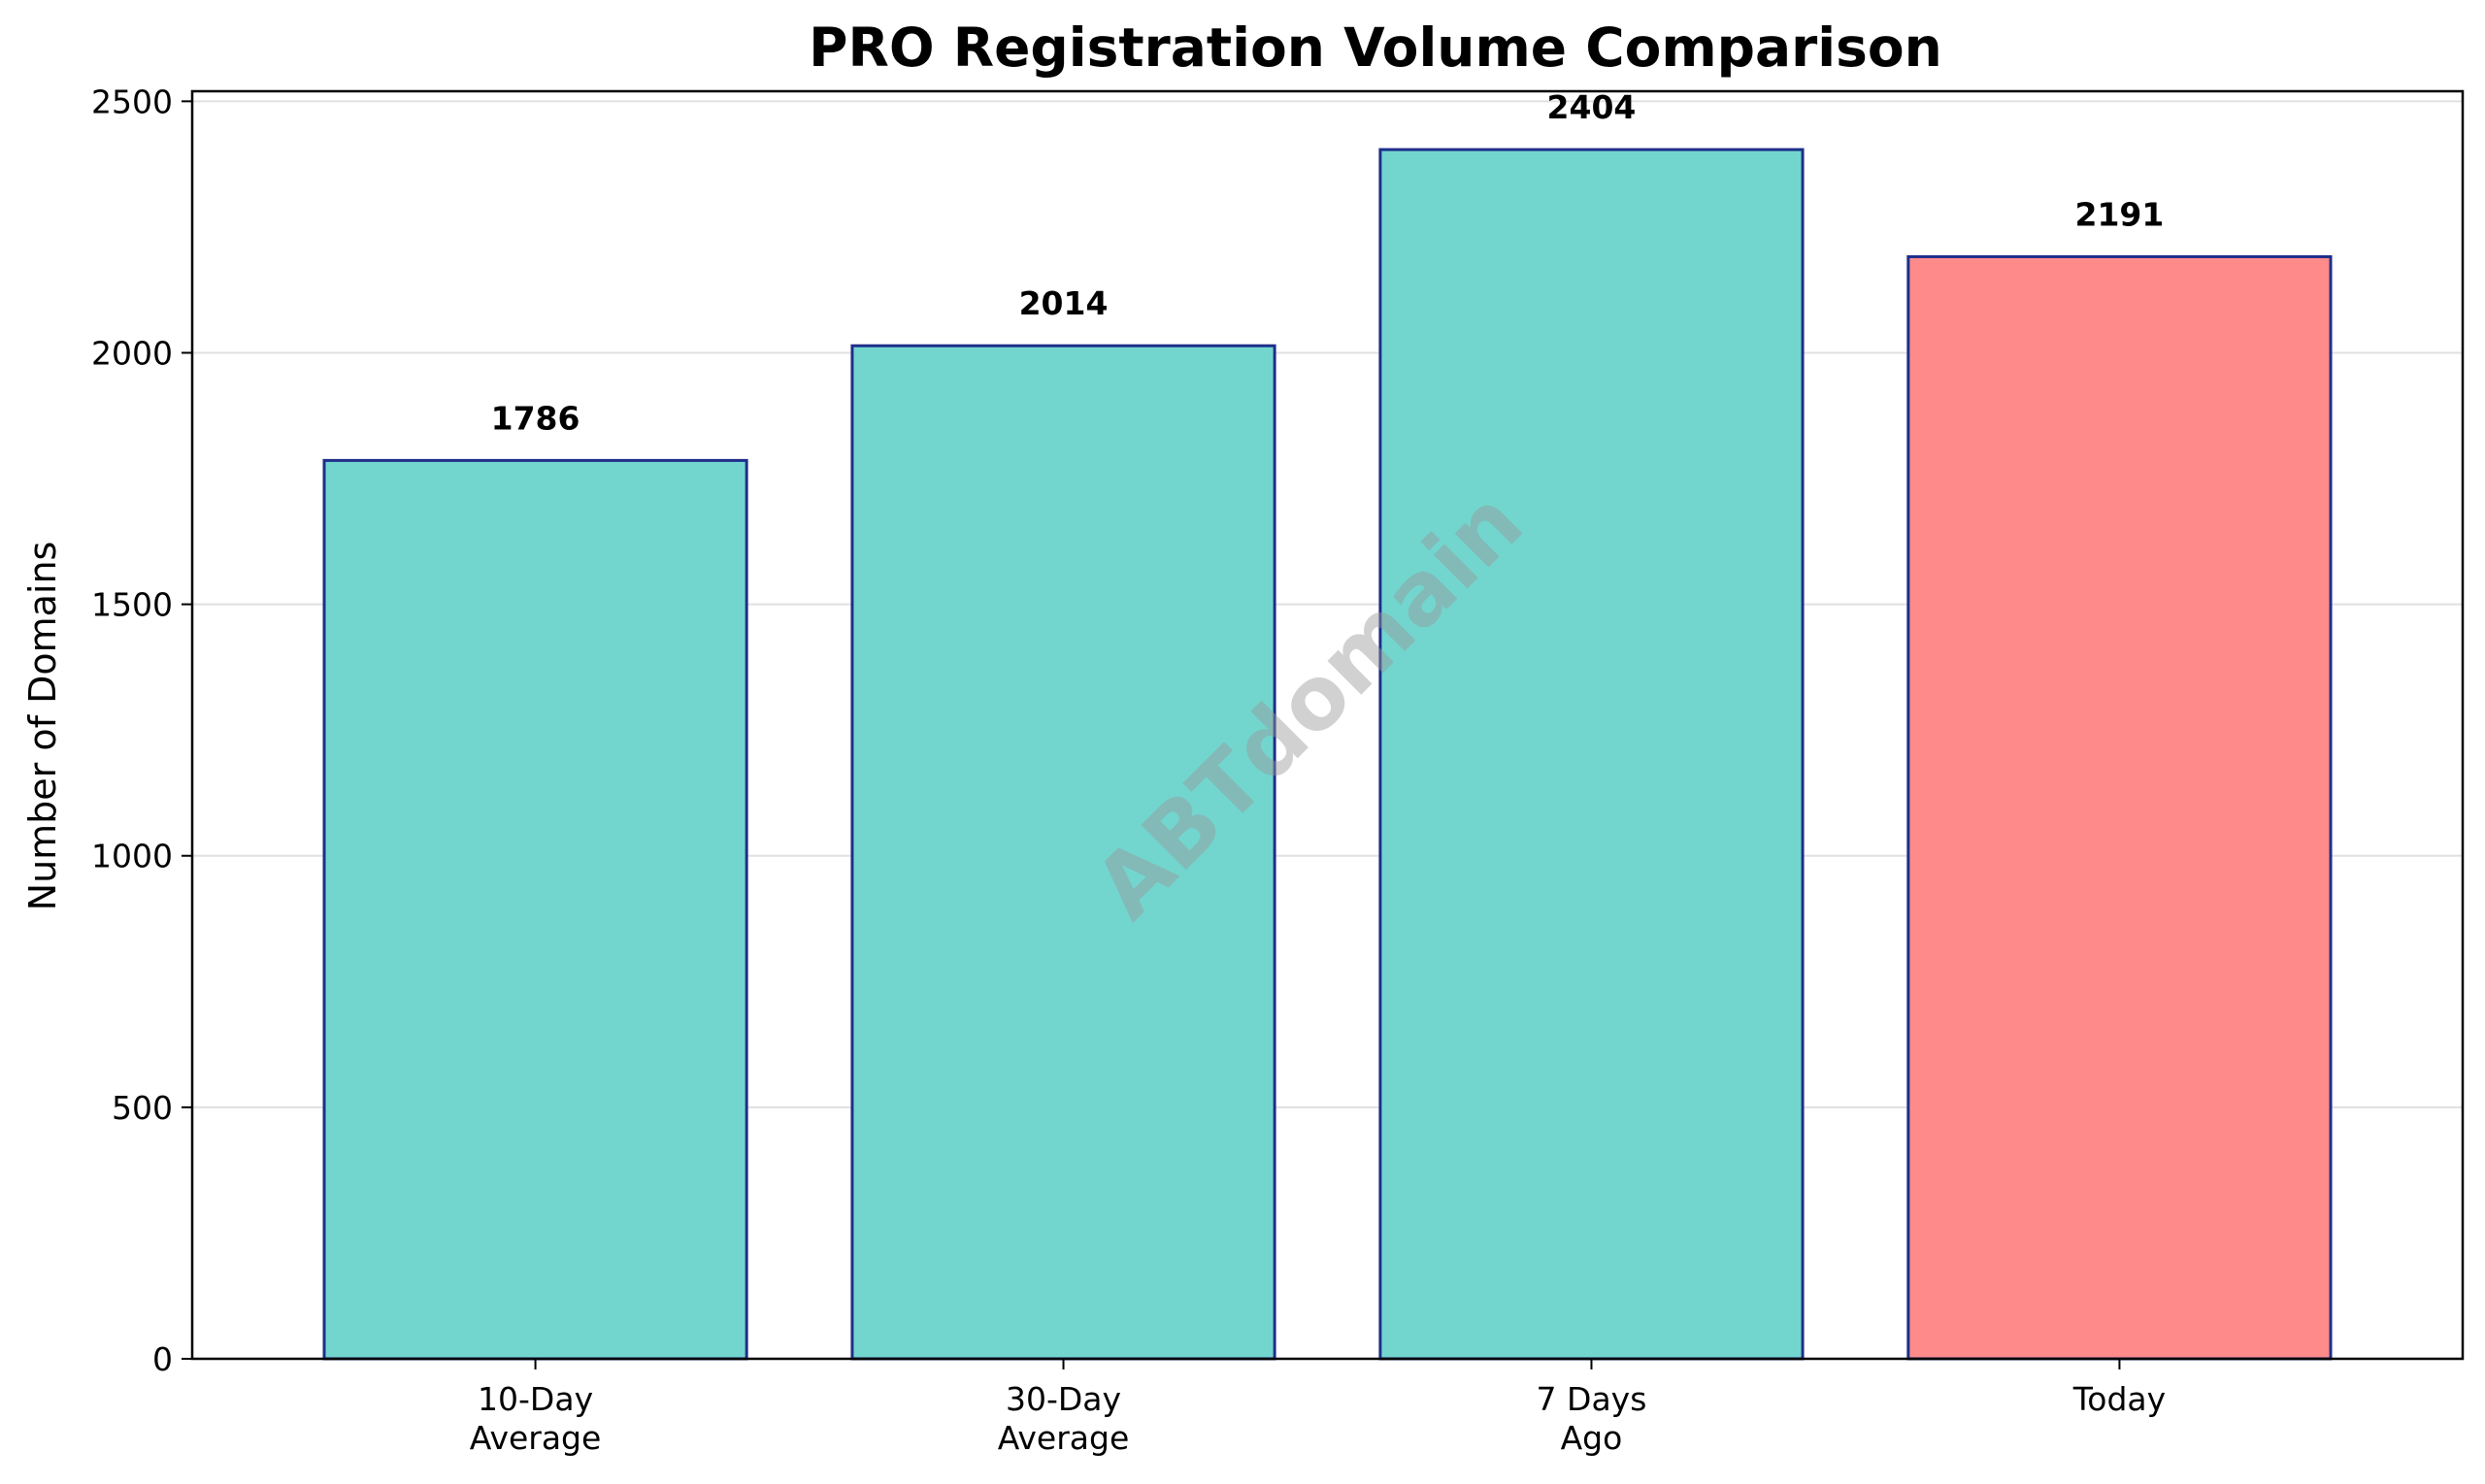  I want to click on data-label-1: 2014, so click(1064, 303).